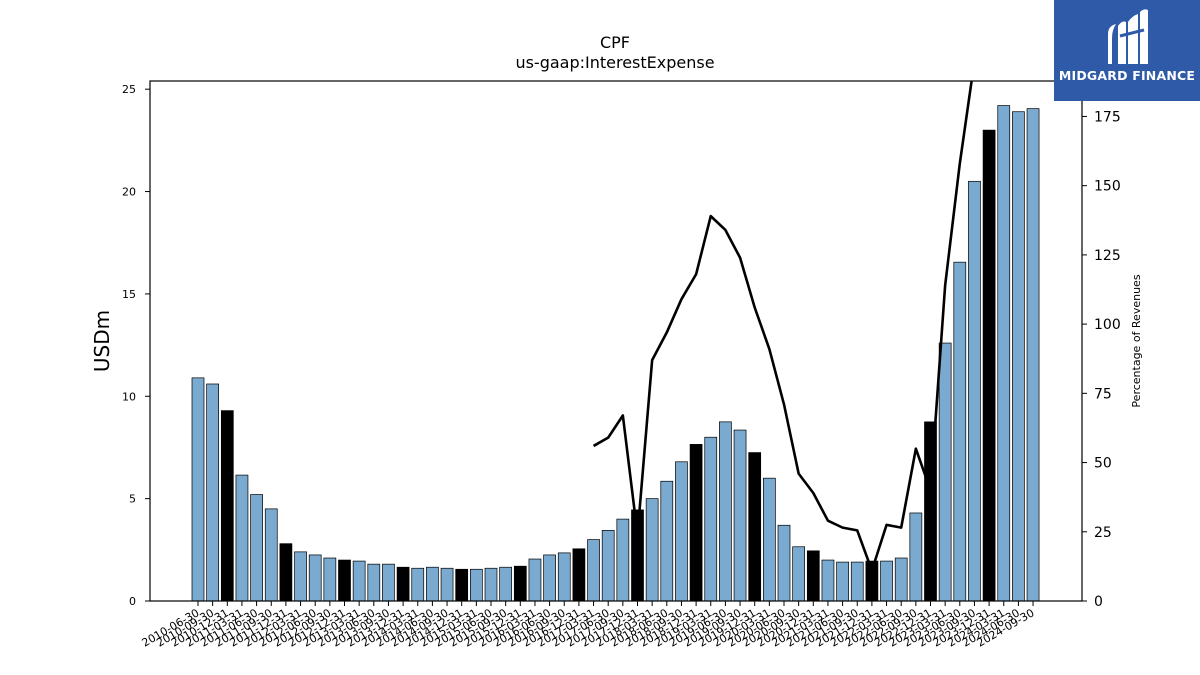  Describe the element at coordinates (1101, 359) in the screenshot. I see `right-y-axis: 0 25 50 75 100 125 150 175` at that location.